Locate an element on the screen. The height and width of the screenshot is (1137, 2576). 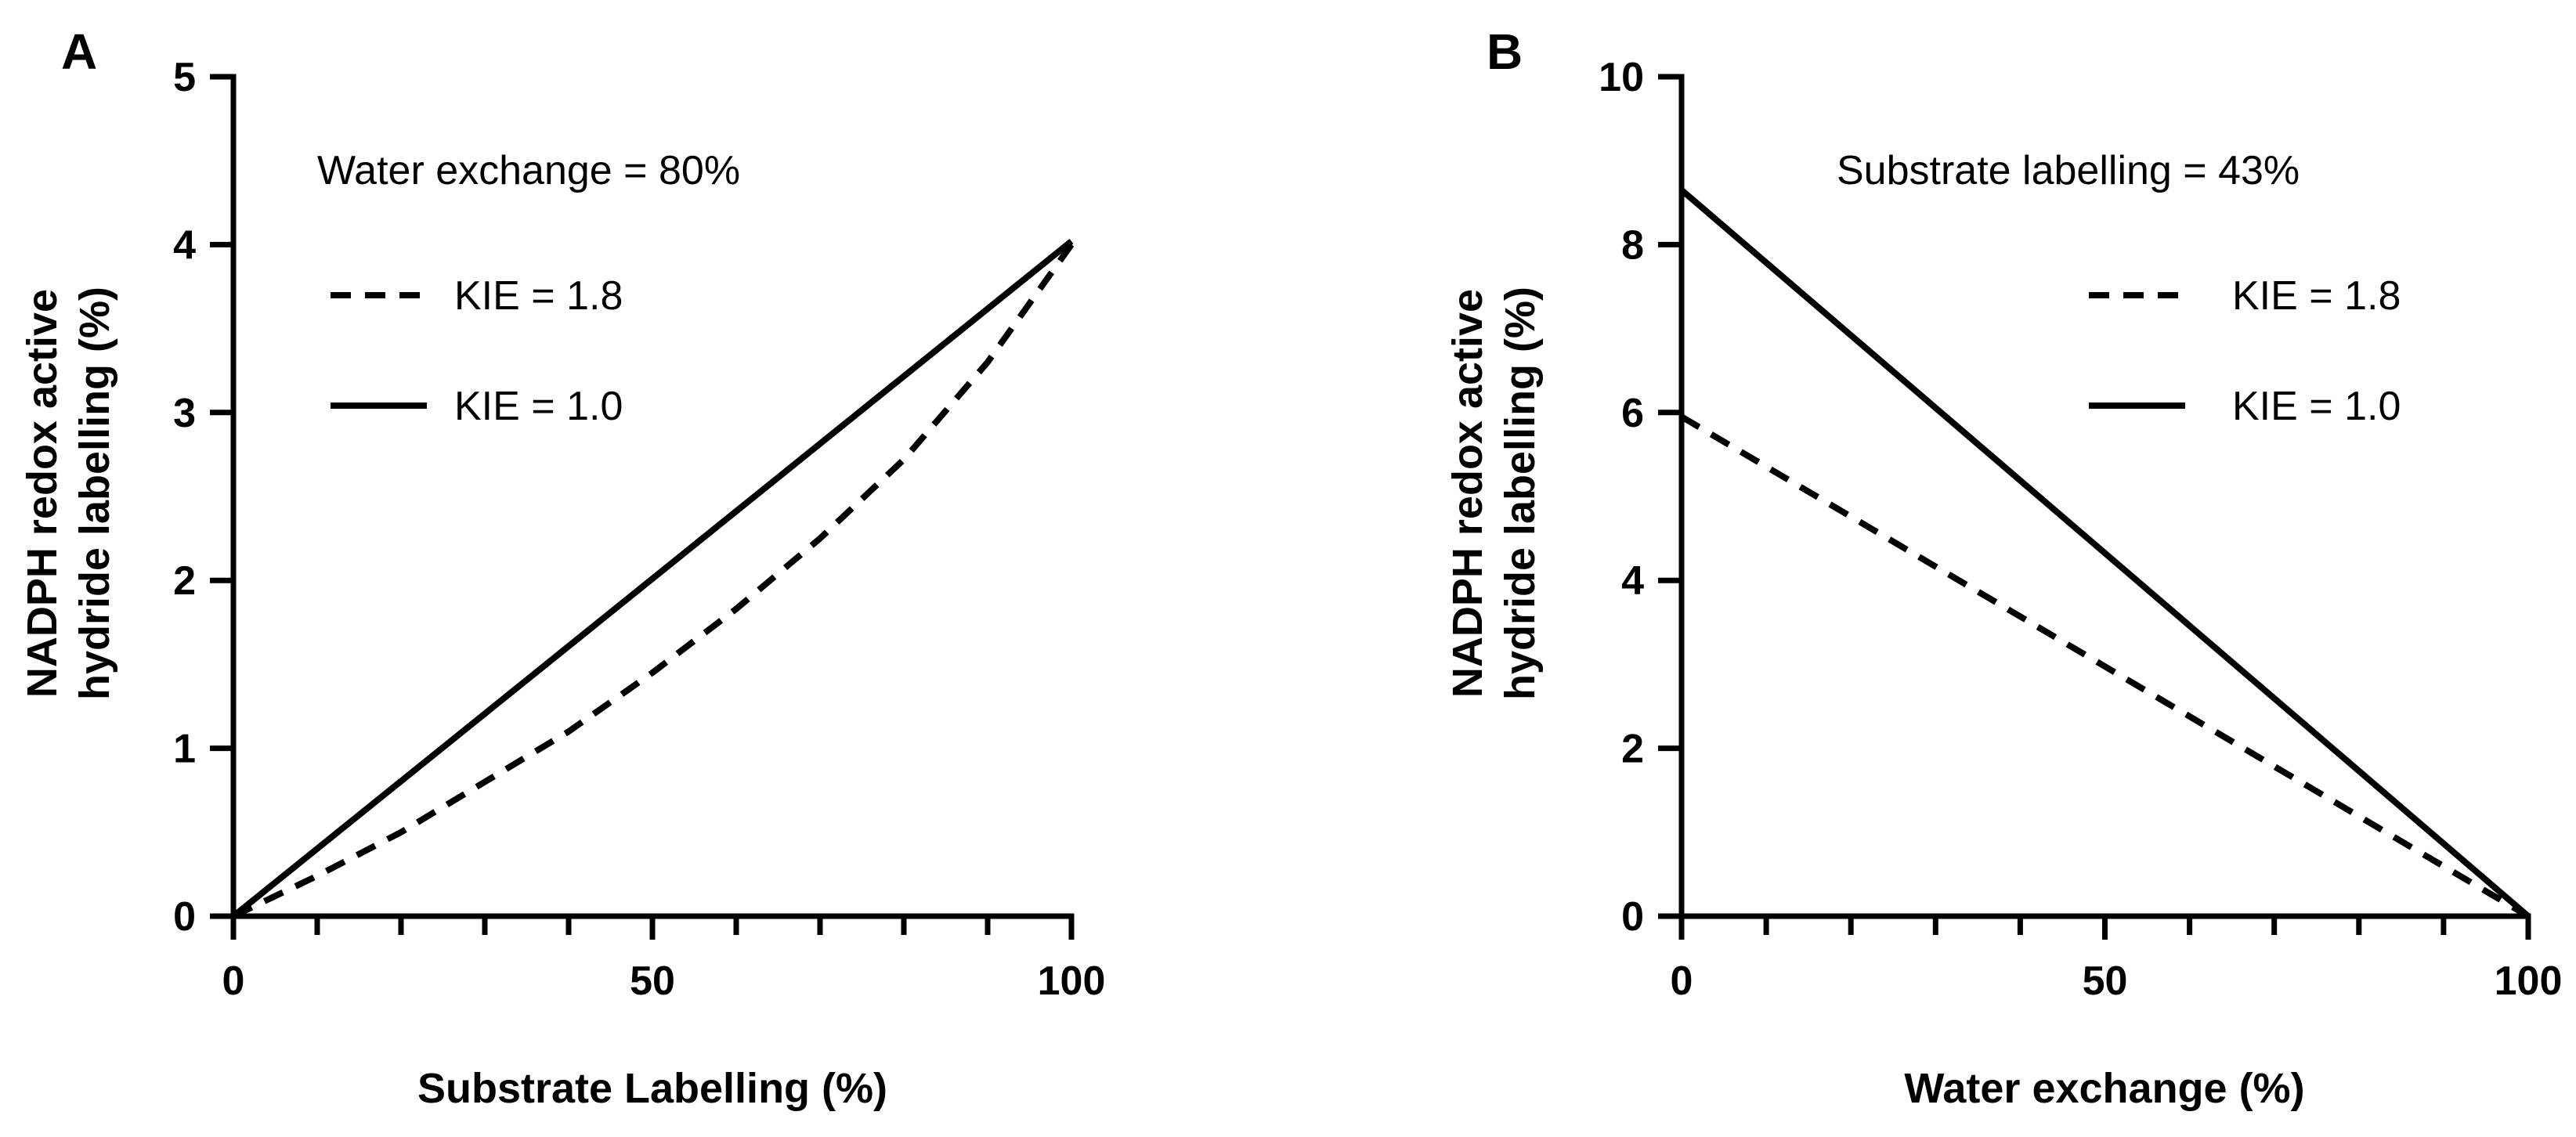
panel-a-y-axis-title-line-1: NADPH redox active is located at coordinates (42, 493).